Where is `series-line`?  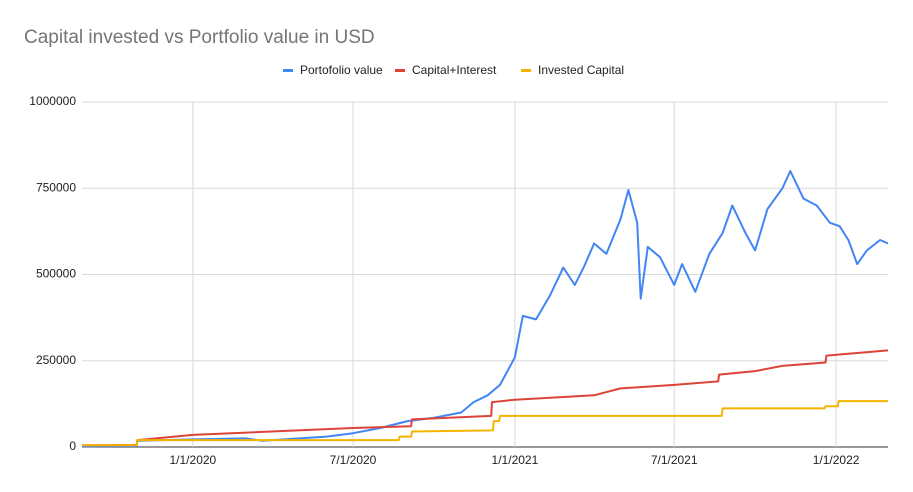 series-line is located at coordinates (485, 423).